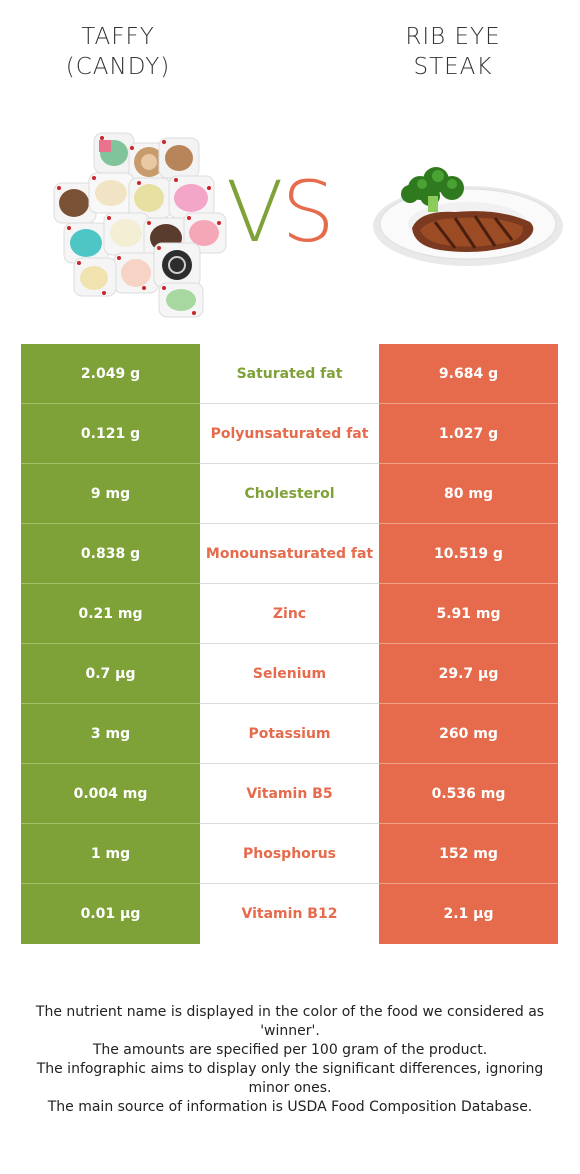 The image size is (580, 1174). I want to click on nutrient-name: Polyunsaturated fat, so click(289, 434).